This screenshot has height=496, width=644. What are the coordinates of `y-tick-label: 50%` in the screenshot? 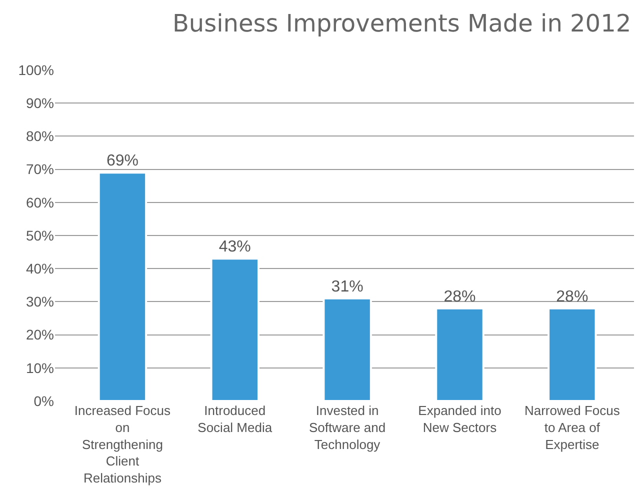 It's located at (40, 235).